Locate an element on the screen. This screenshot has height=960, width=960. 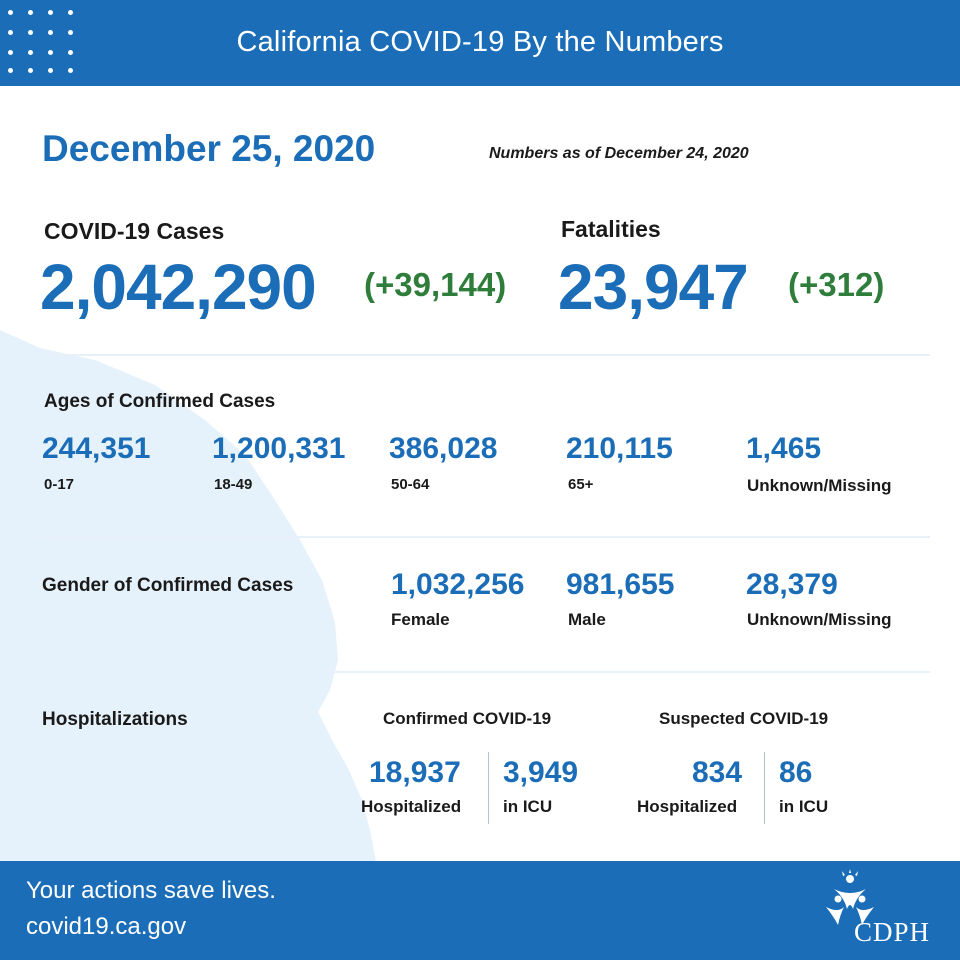
age-group-label: 0-17 is located at coordinates (59, 484).